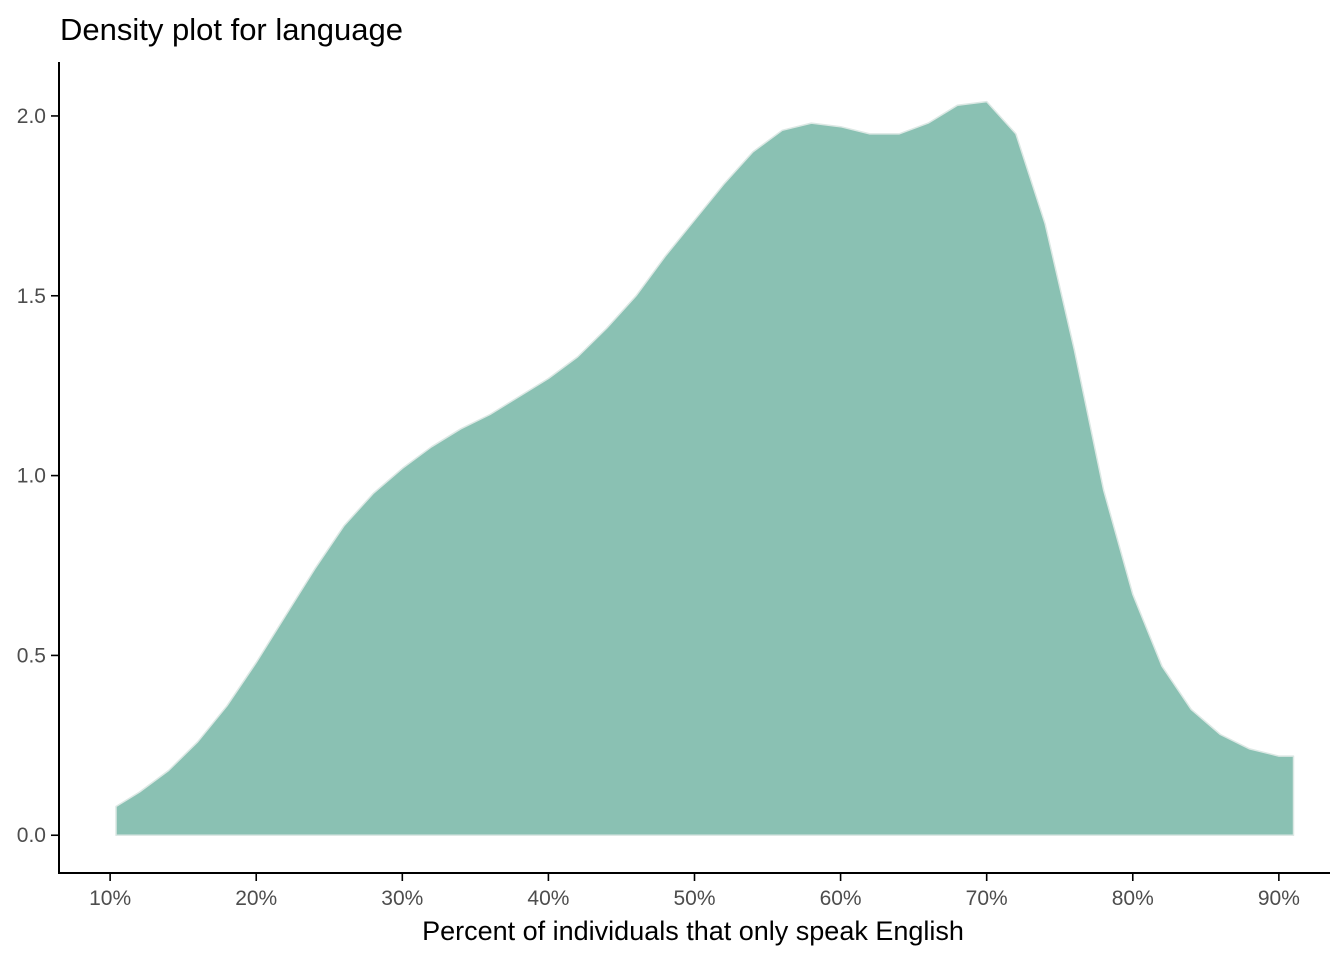 Image resolution: width=1344 pixels, height=960 pixels. Describe the element at coordinates (31, 476) in the screenshot. I see `y-tick-label: 1.0` at that location.